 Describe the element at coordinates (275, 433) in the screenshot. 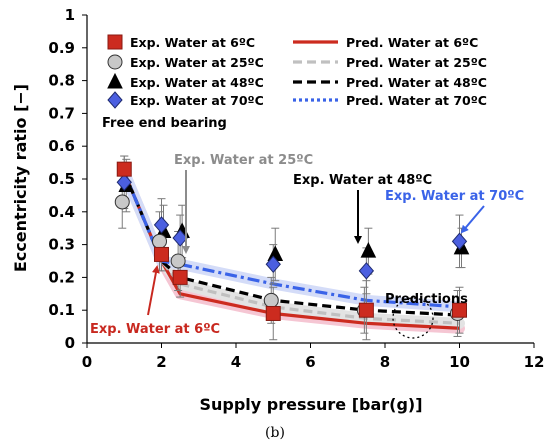

I see `figure-sub-label: (b)` at that location.